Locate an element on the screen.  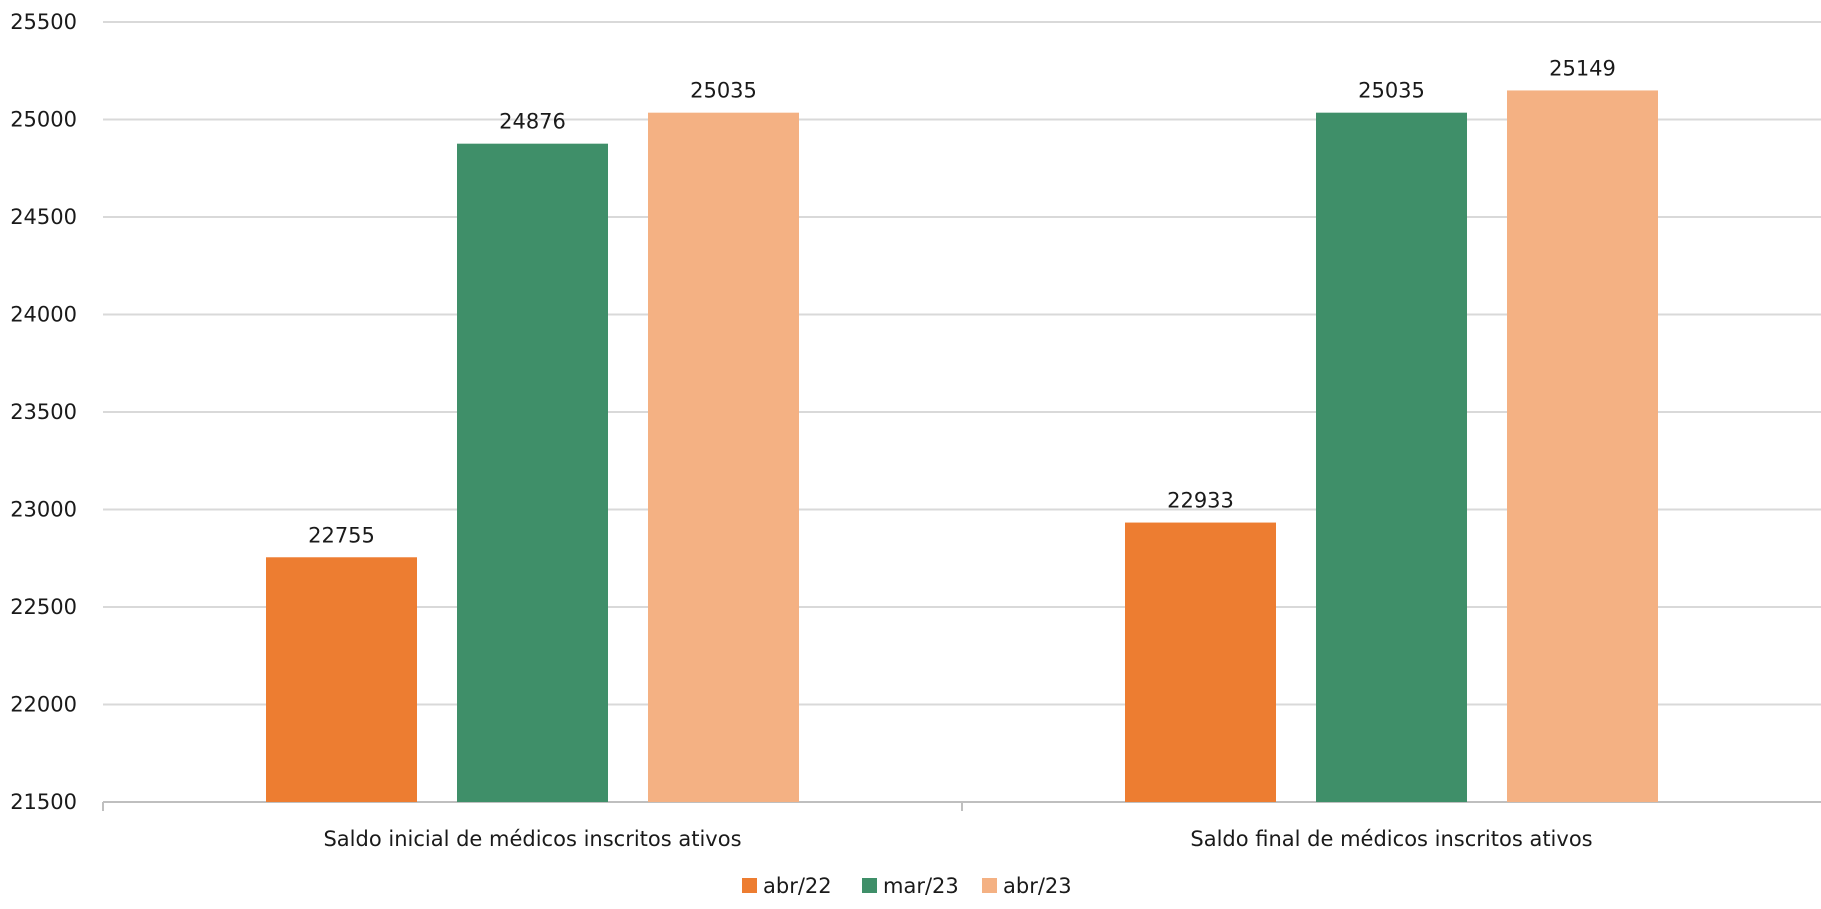
legend-label: abr/23 is located at coordinates (1037, 886).